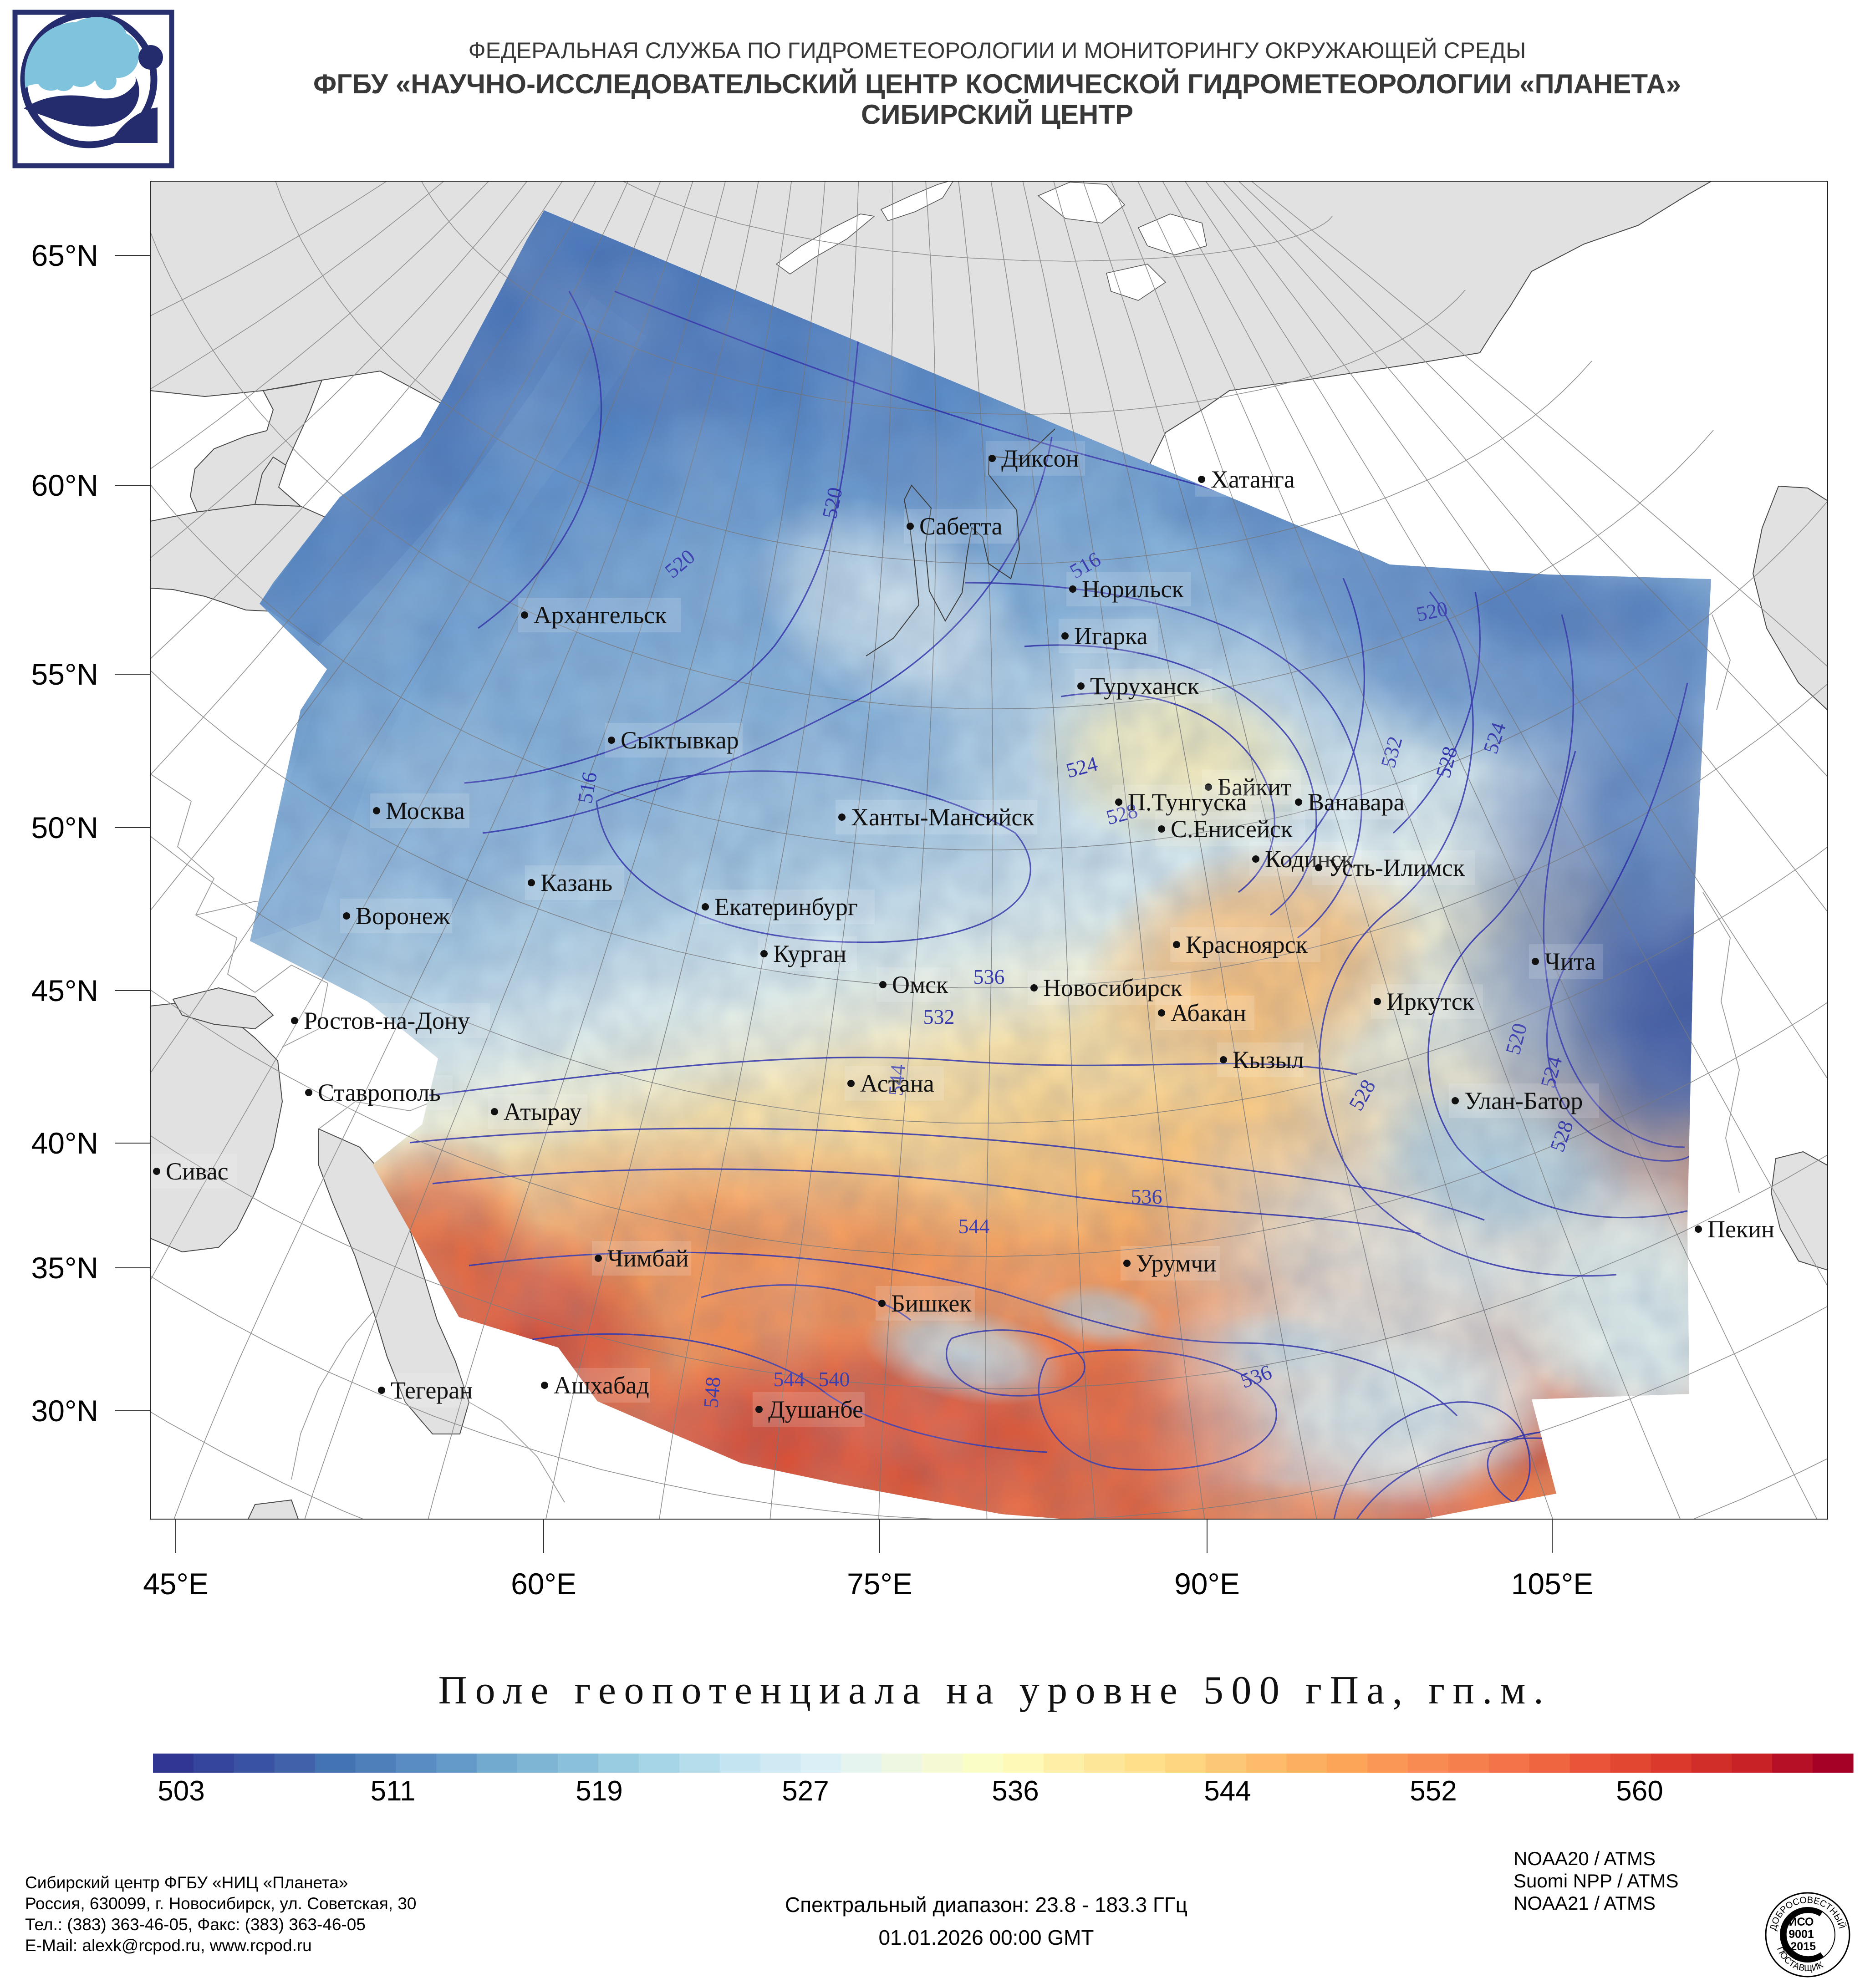 The image size is (1865, 1988). What do you see at coordinates (65, 827) in the screenshot?
I see `svg-text: 50°N` at bounding box center [65, 827].